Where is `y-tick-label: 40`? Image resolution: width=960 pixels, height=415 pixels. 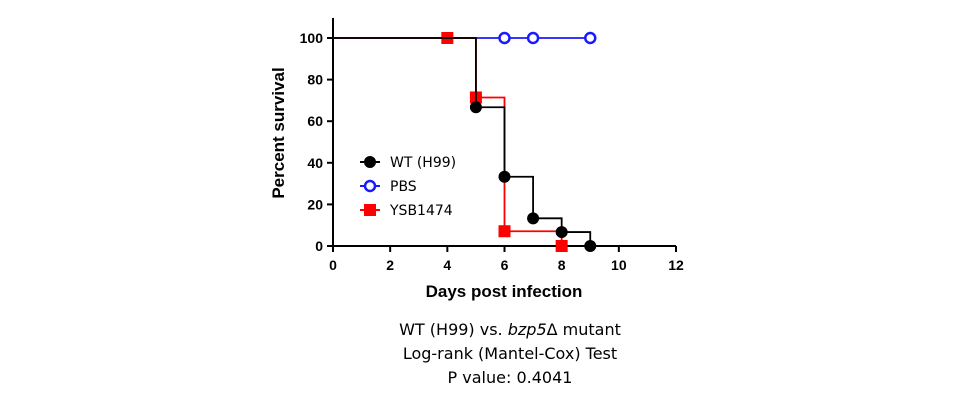 y-tick-label: 40 is located at coordinates (315, 163).